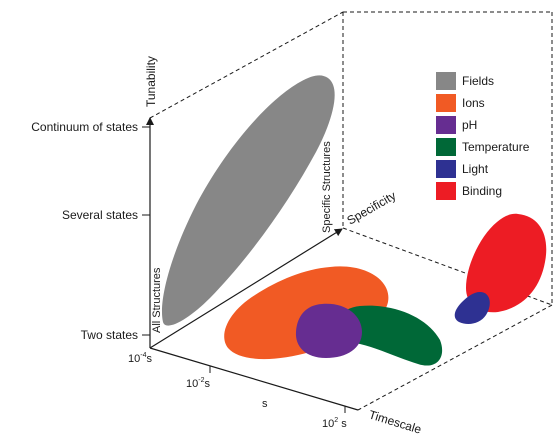 The height and width of the screenshot is (443, 555). What do you see at coordinates (469, 125) in the screenshot?
I see `legend-label-ph: pH` at bounding box center [469, 125].